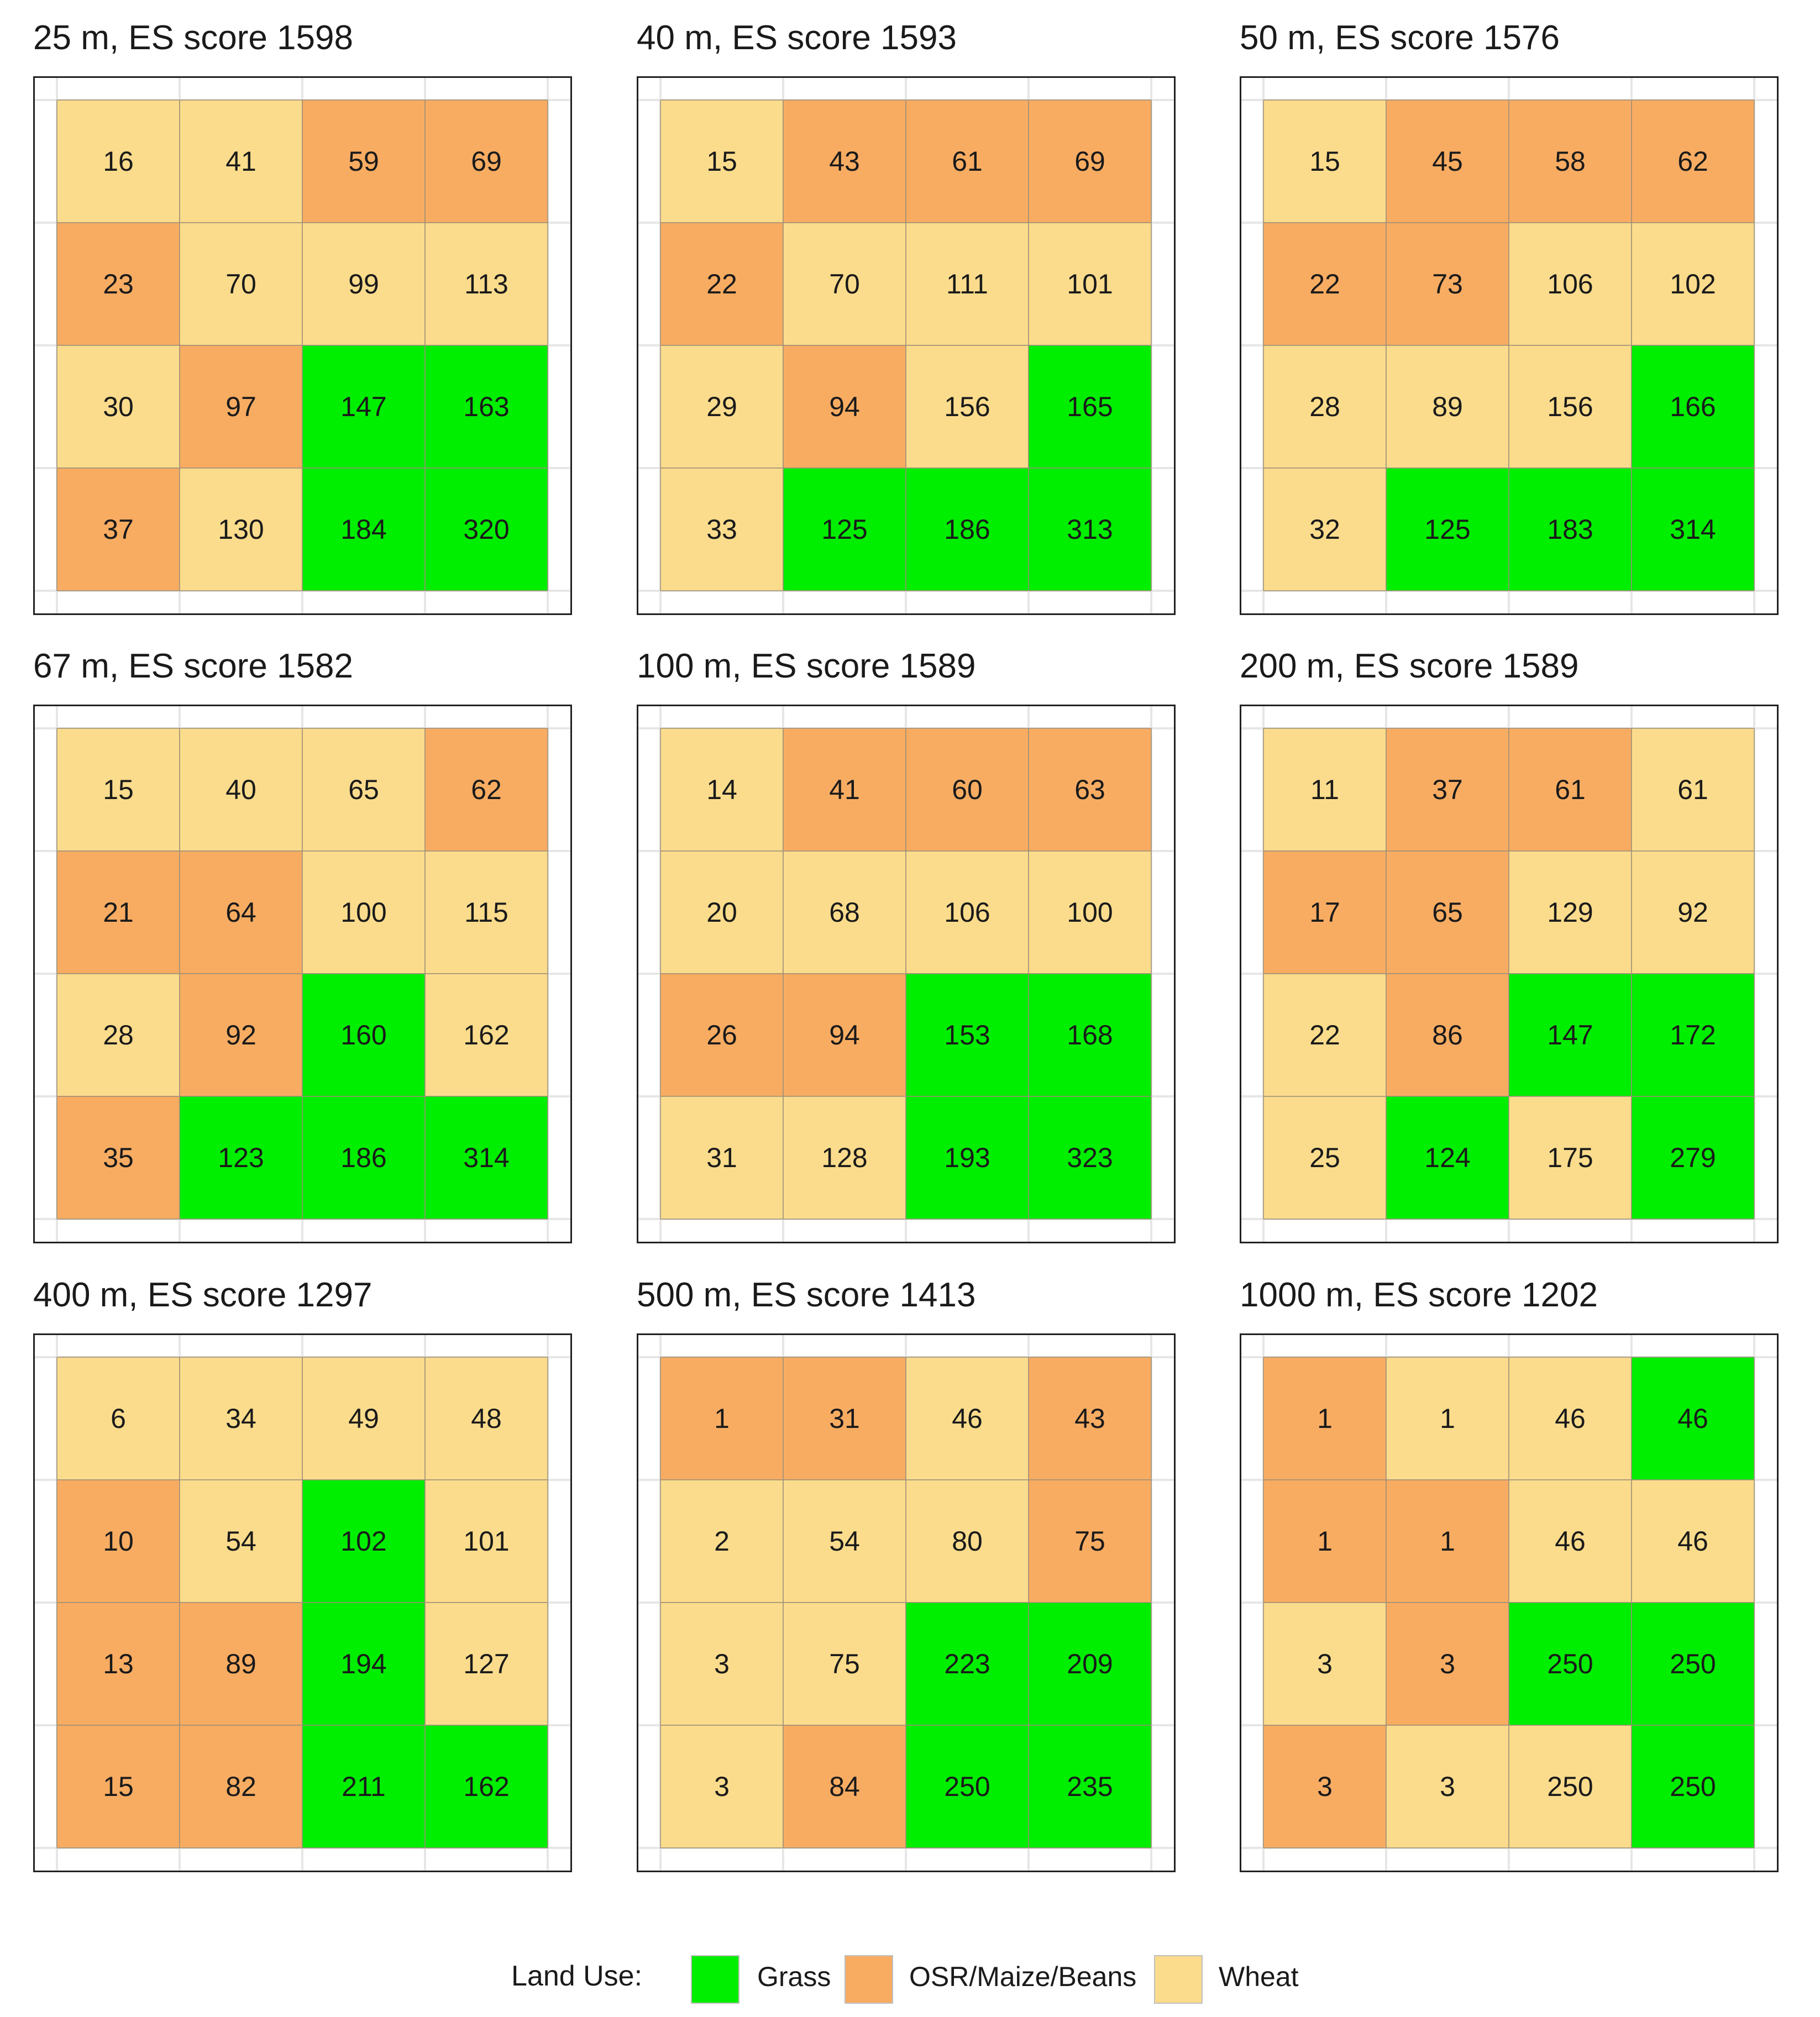 The width and height of the screenshot is (1820, 2017). I want to click on heatmap-grid: 15 40 65 62 21 64 100 115 28 92 160 162 35 123 186 314, so click(303, 974).